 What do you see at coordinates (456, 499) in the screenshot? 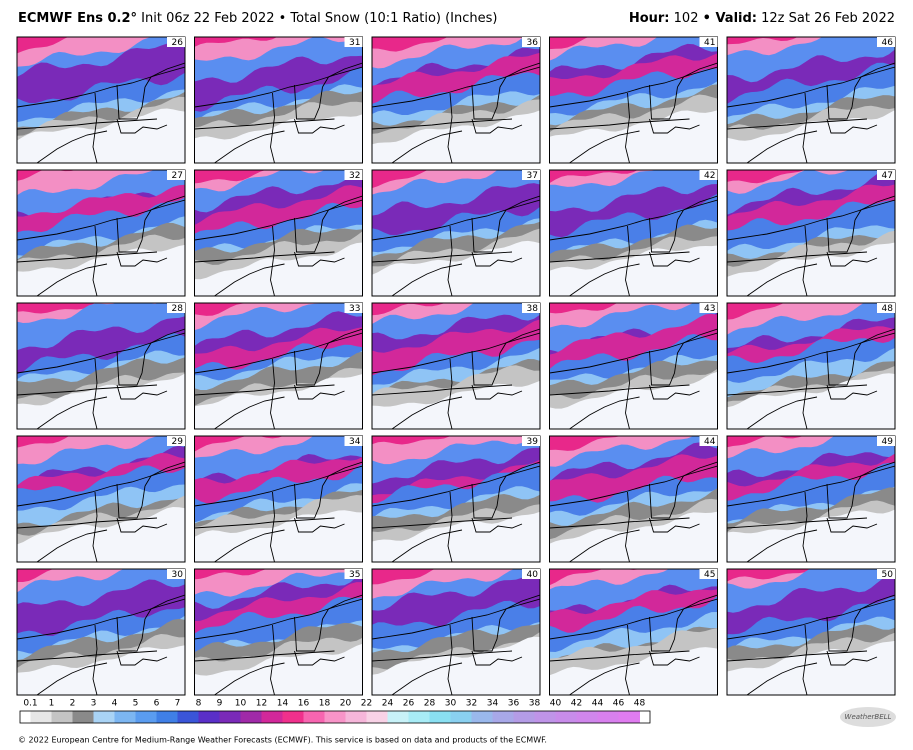
I see `map-panel: 39` at bounding box center [456, 499].